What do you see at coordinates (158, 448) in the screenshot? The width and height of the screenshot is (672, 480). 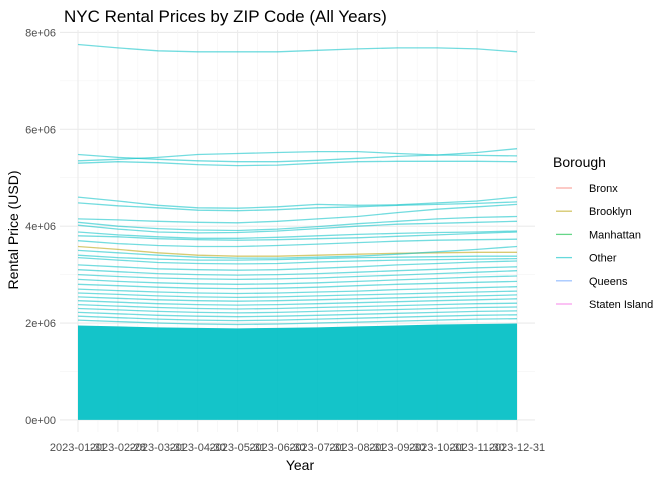 I see `x-tick-label: 2023-03-31` at bounding box center [158, 448].